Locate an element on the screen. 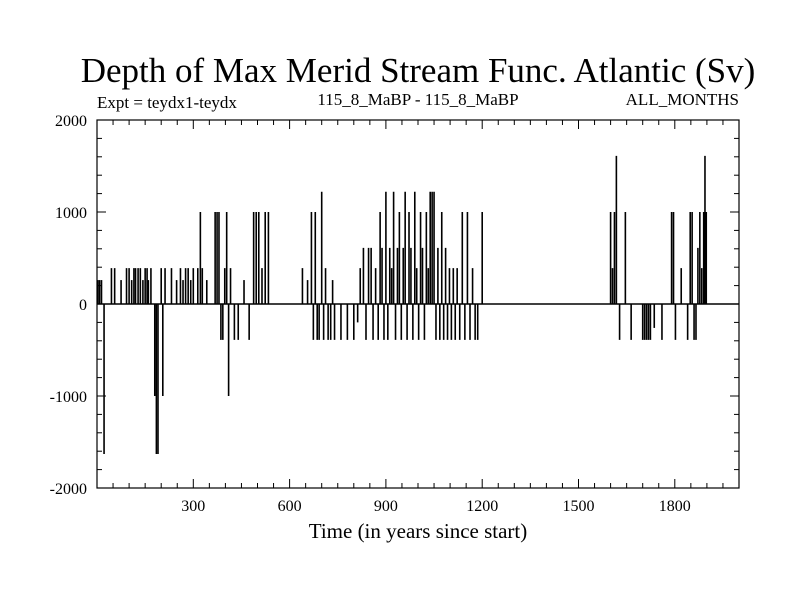  y-tick-label: 1000 is located at coordinates (71, 213).